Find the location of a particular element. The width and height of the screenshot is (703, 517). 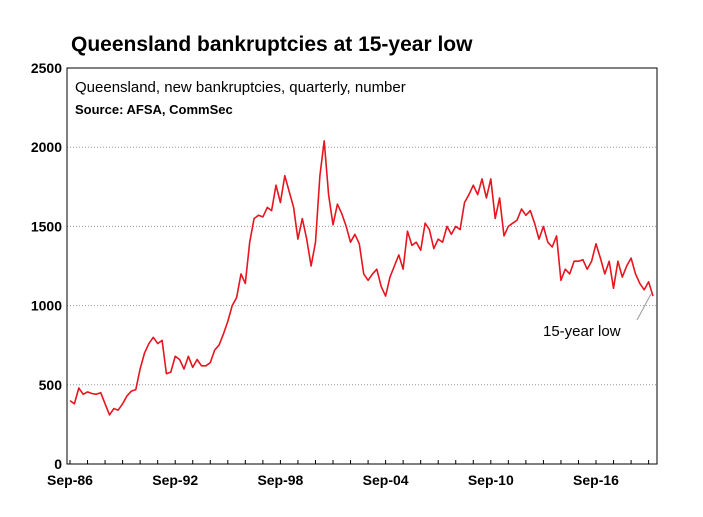

x-tick-label: Sep-10 is located at coordinates (491, 480).